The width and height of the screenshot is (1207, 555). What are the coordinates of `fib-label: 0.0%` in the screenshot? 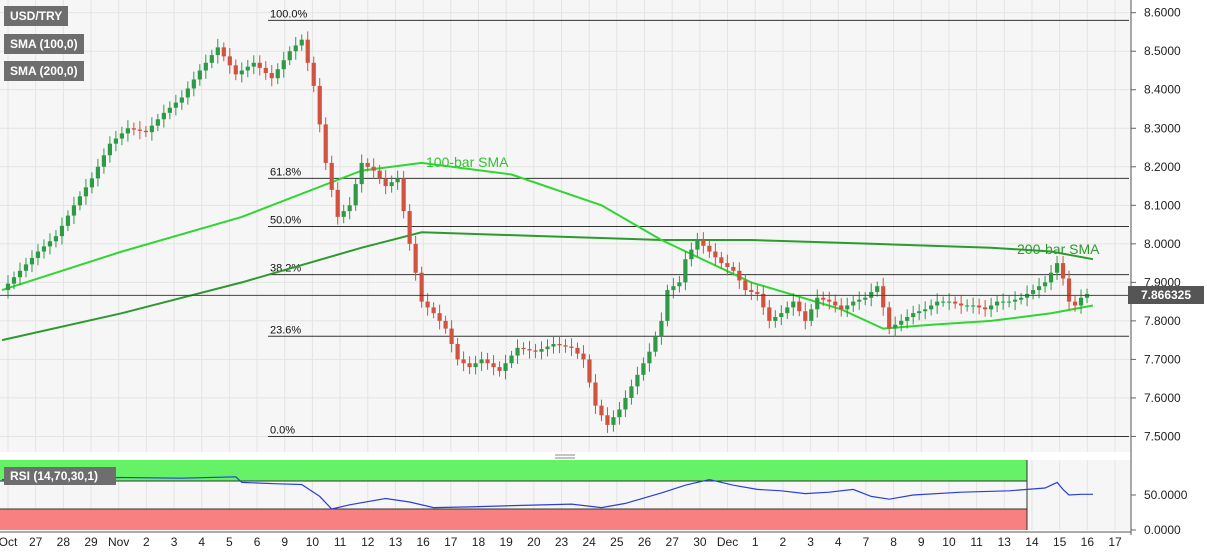 It's located at (282, 430).